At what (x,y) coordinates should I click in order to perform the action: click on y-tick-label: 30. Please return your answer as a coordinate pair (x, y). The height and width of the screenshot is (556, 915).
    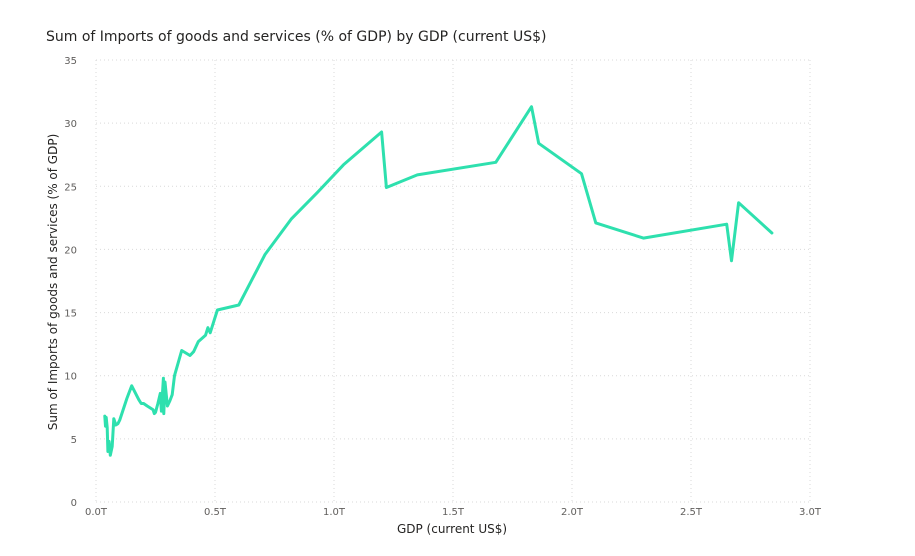
    Looking at the image, I should click on (70, 124).